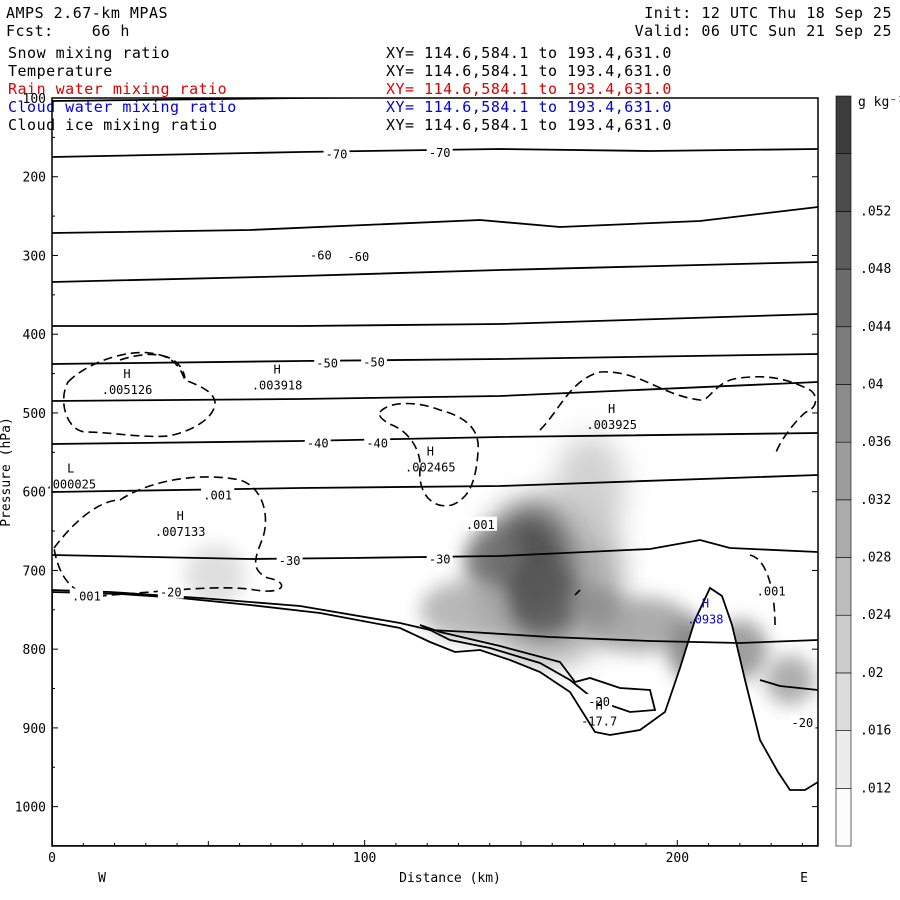 This screenshot has height=900, width=900. What do you see at coordinates (60, 71) in the screenshot?
I see `legend-field-name: Temperature` at bounding box center [60, 71].